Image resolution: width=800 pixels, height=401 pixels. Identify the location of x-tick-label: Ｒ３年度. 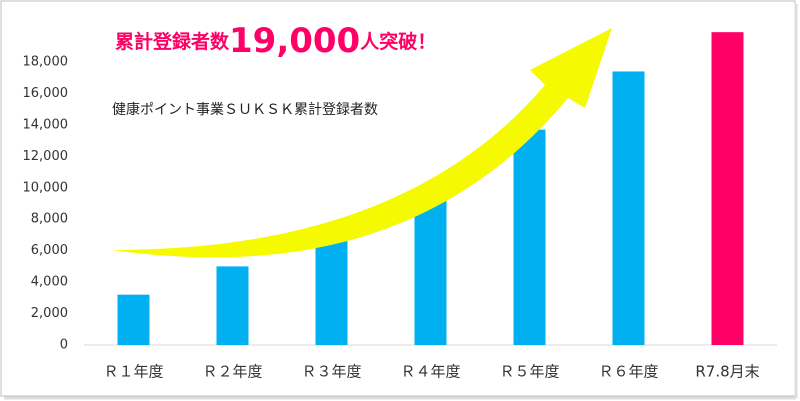
(331, 372).